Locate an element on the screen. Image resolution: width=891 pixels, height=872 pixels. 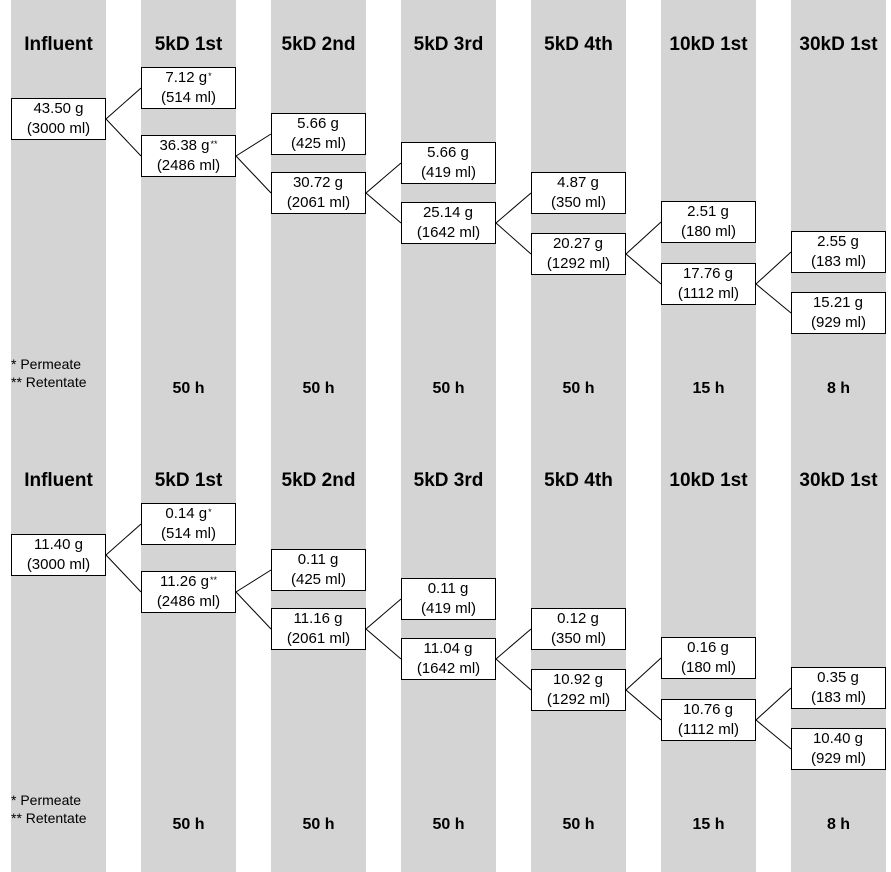
mass-value: 0.35 g is located at coordinates (838, 677).